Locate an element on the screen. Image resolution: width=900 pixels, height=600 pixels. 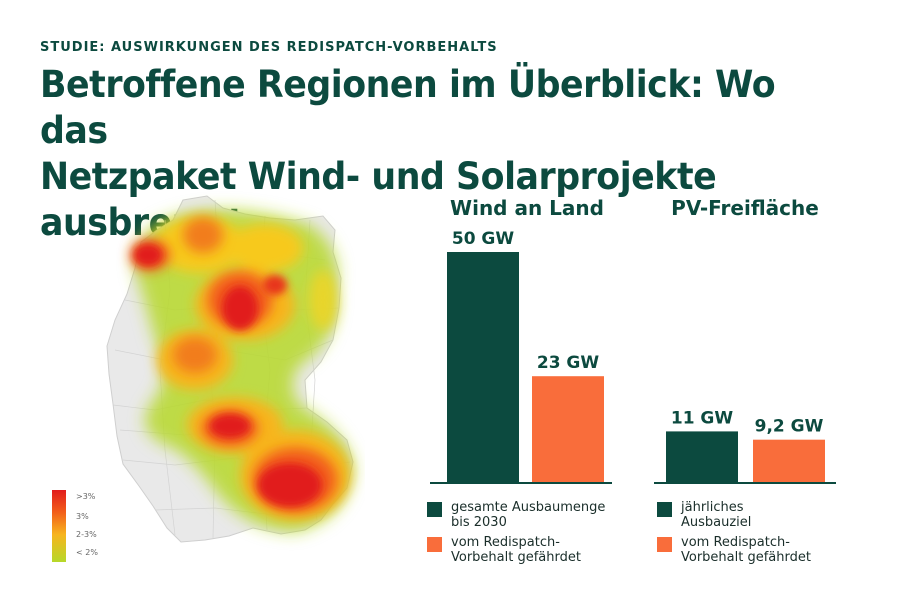
legend-text: gesamte Ausbaumenge is located at coordinates (528, 507).